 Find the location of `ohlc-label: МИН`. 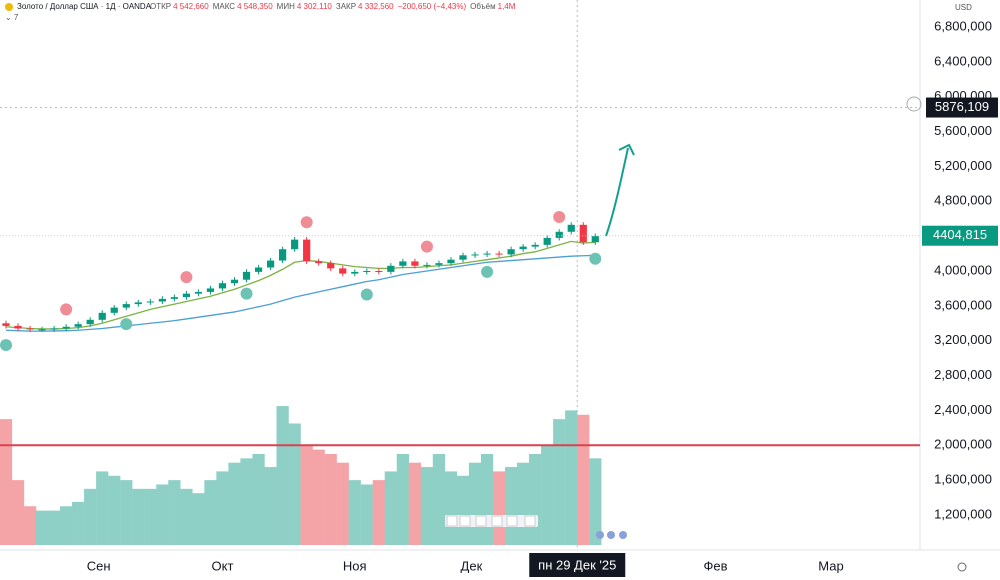

ohlc-label: МИН is located at coordinates (286, 6).